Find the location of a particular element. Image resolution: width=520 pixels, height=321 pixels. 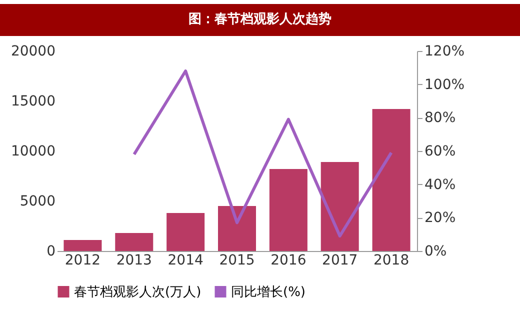

x-tick-label: 2017 is located at coordinates (340, 260).